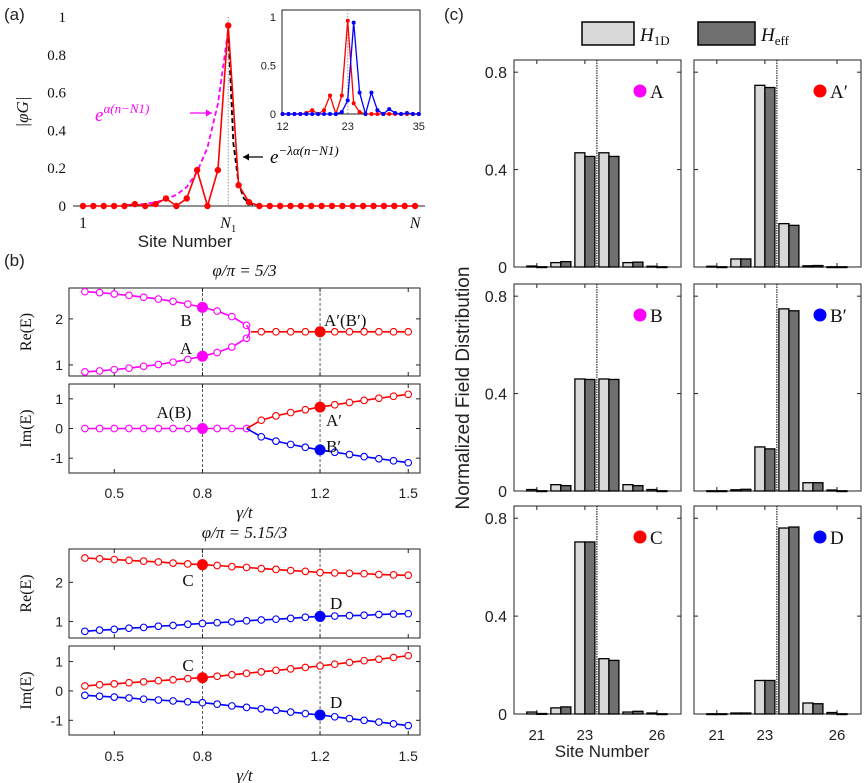 Image resolution: width=866 pixels, height=783 pixels. I want to click on inset-xtick-label: 12, so click(282, 127).